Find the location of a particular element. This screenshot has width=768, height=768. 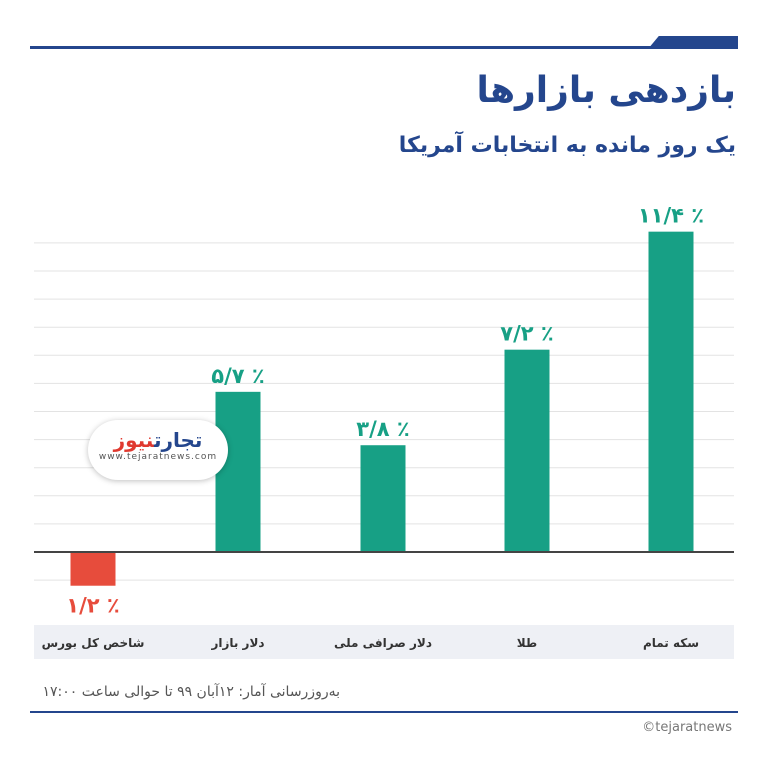

page-subtitle: یک روز مانده به انتخابات آمریکا is located at coordinates (567, 145).